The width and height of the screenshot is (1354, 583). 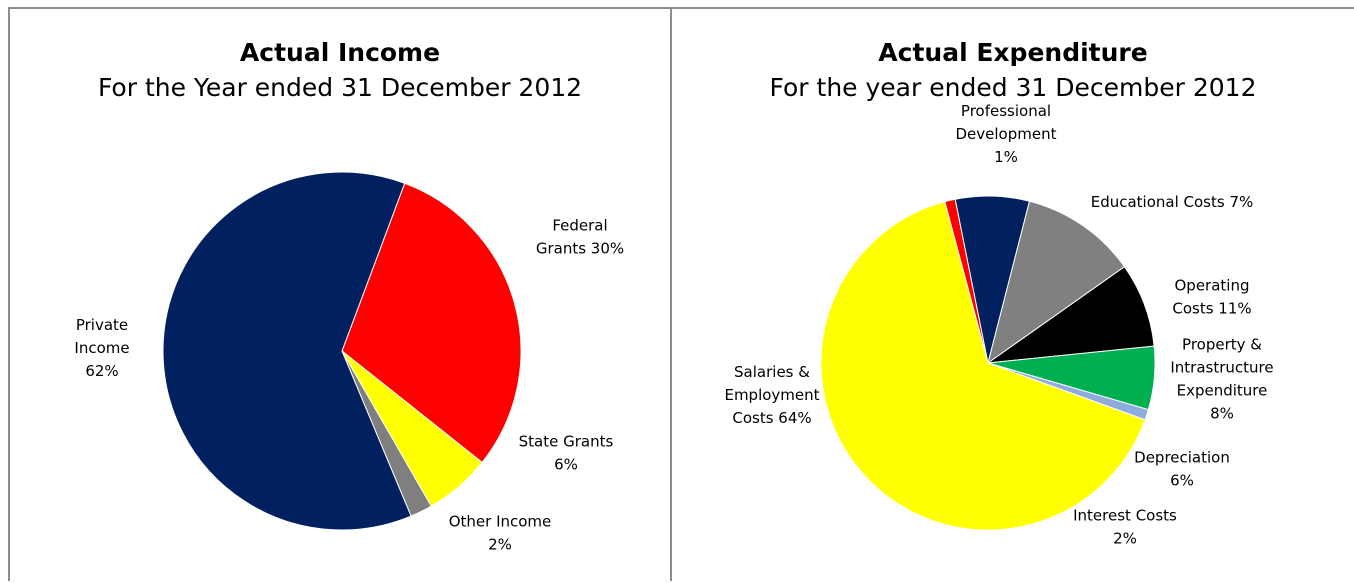 What do you see at coordinates (771, 395) in the screenshot?
I see `expenditure-data-label-6: Salaries & Employment Costs 64%` at bounding box center [771, 395].